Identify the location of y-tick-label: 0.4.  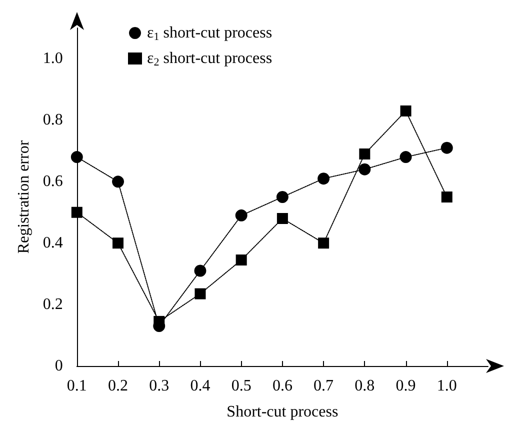
(52, 243).